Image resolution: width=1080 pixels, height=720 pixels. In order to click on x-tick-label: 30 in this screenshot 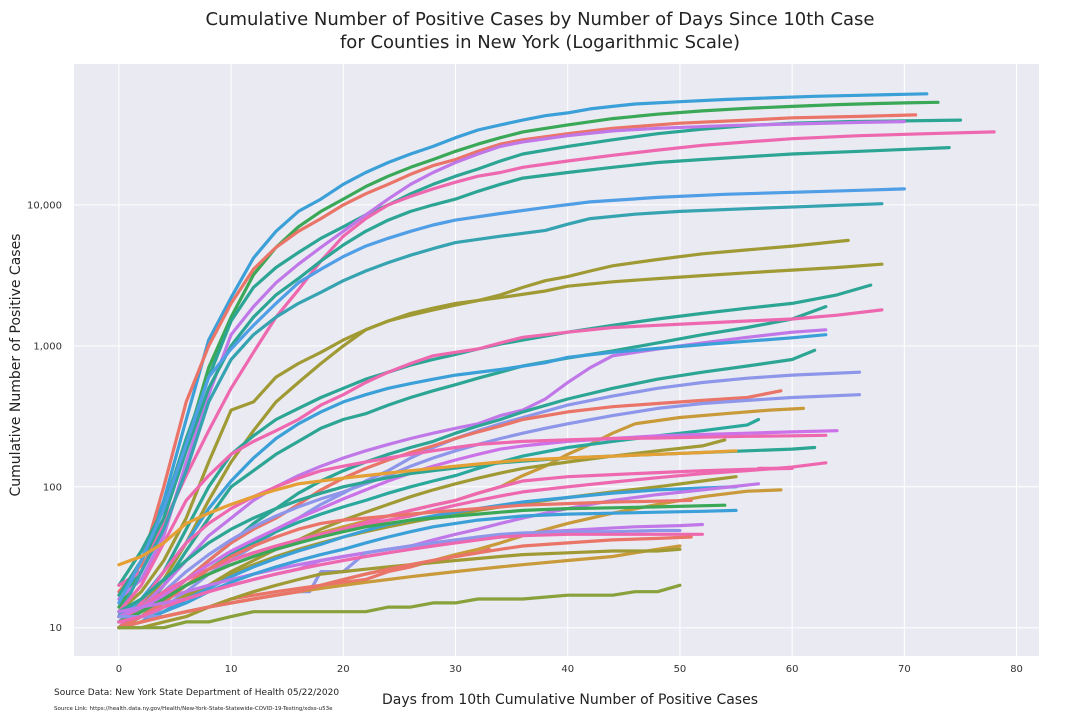, I will do `click(455, 669)`.